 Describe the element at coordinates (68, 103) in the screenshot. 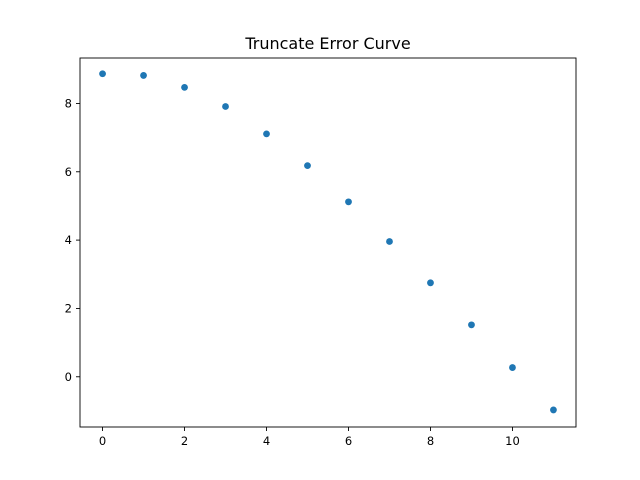

I see `y-tick-label: 8` at that location.